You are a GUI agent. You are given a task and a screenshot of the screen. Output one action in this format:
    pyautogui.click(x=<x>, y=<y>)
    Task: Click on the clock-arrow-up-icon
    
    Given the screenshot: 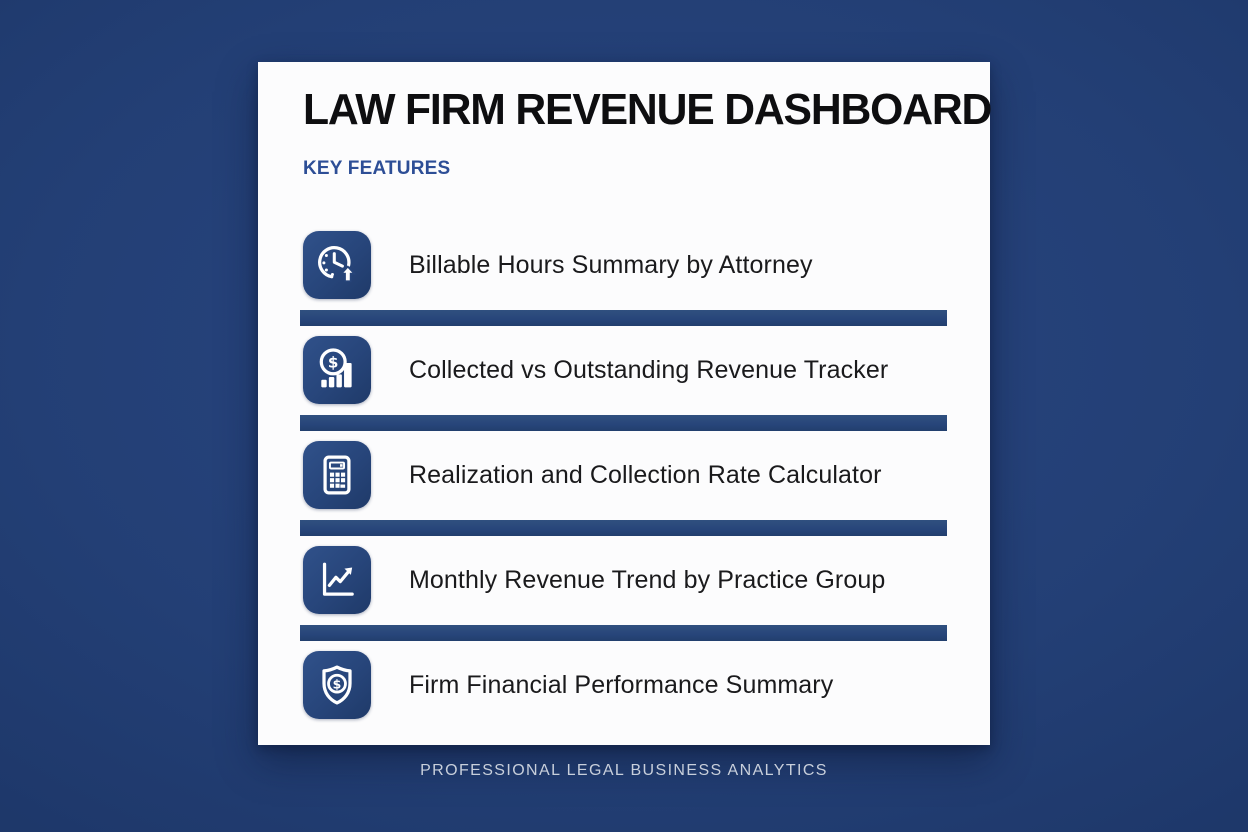 What is the action you would take?
    pyautogui.click(x=337, y=265)
    